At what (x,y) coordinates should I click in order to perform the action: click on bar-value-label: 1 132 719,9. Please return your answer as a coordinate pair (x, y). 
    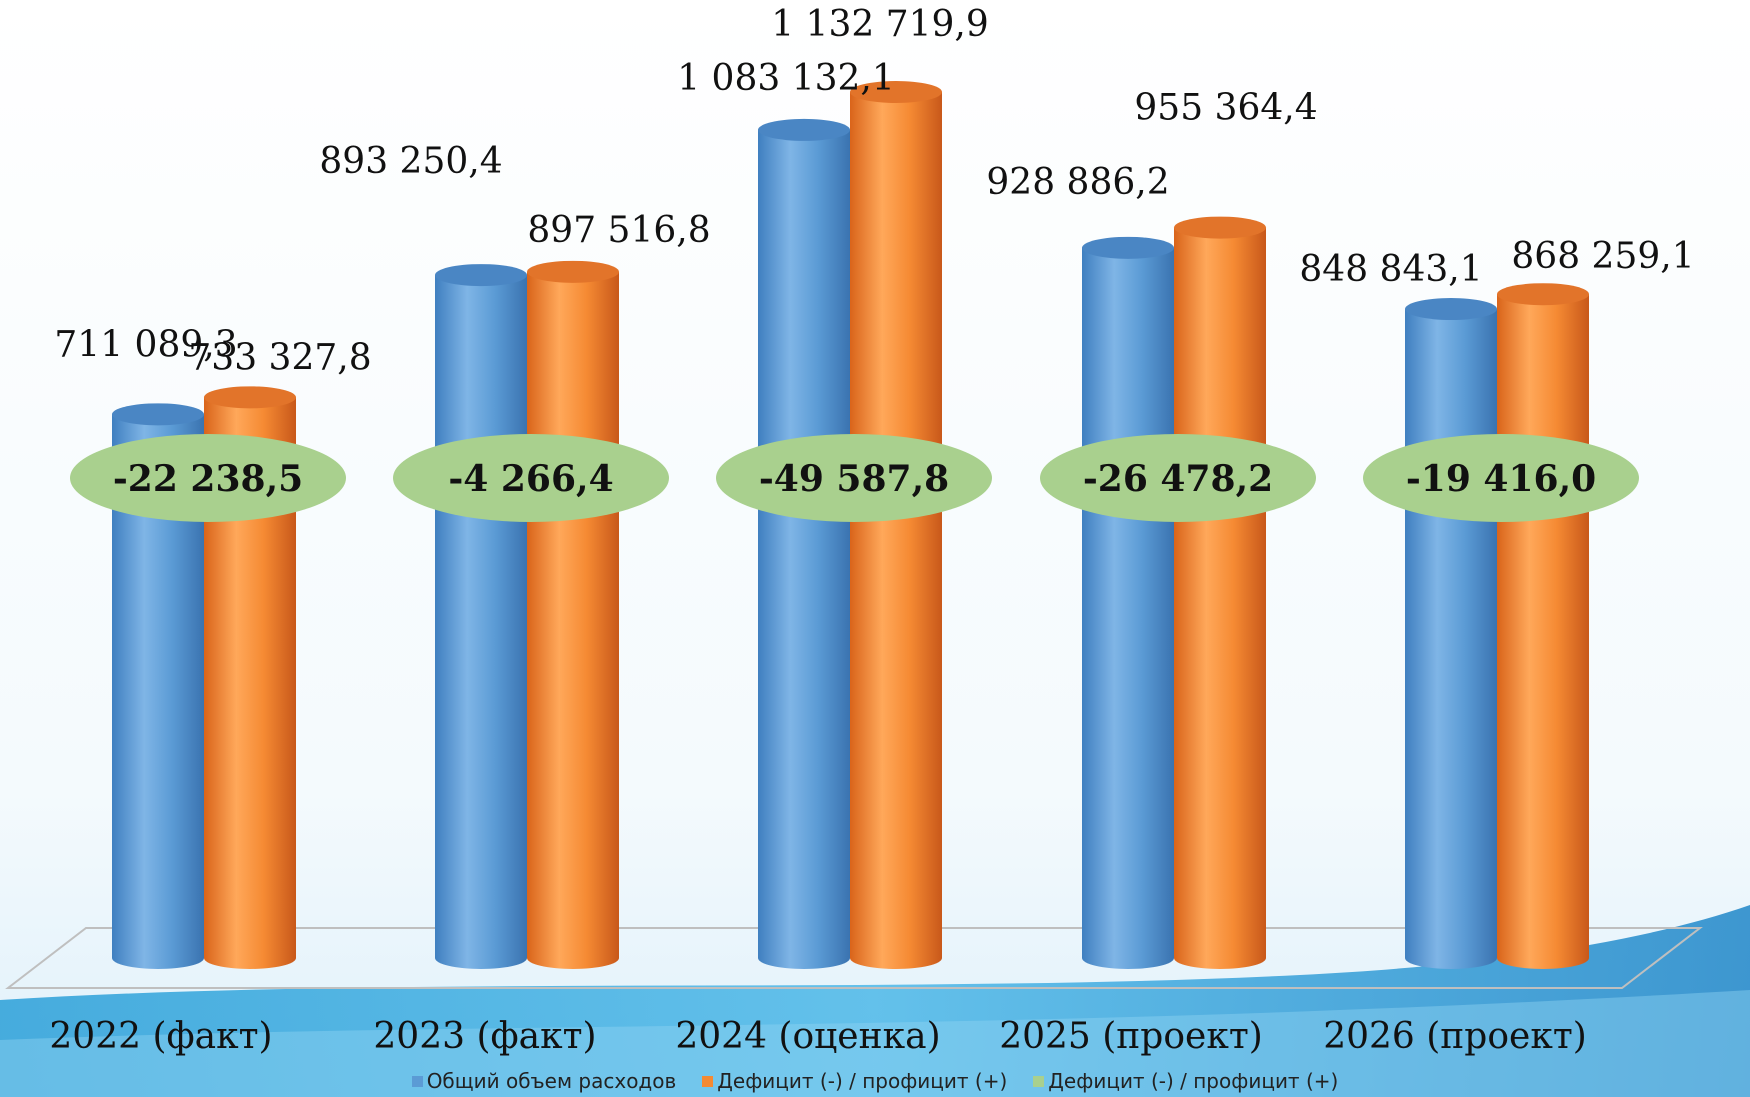
    Looking at the image, I should click on (880, 24).